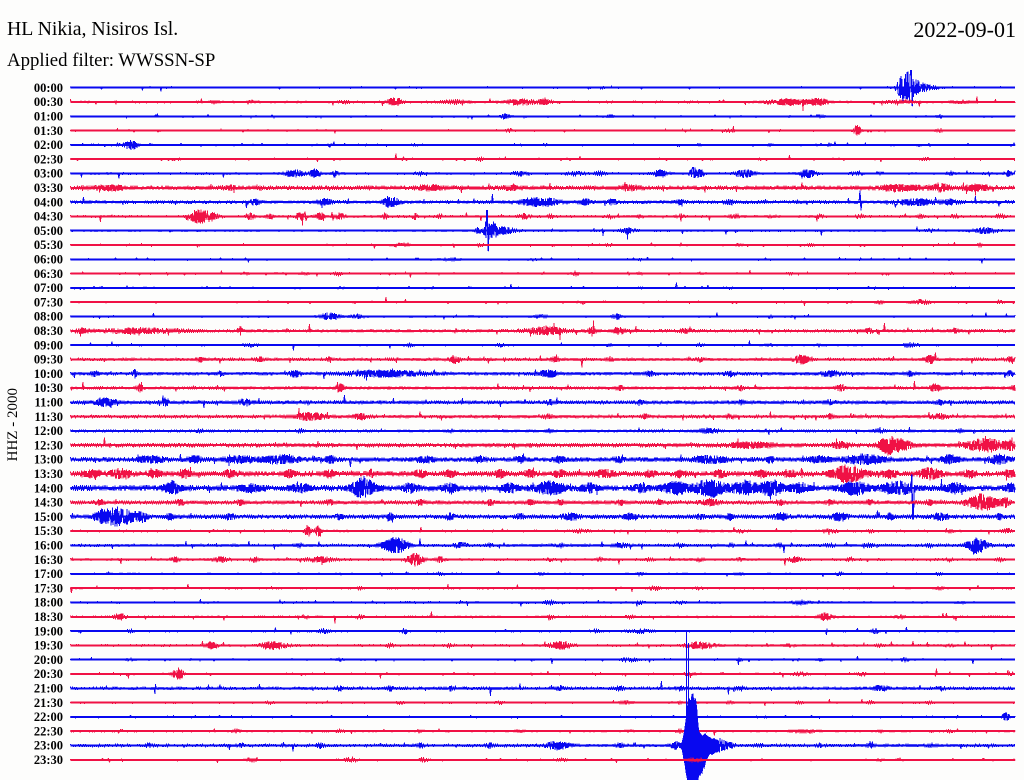  I want to click on svg-text: 15:00, so click(48, 517).